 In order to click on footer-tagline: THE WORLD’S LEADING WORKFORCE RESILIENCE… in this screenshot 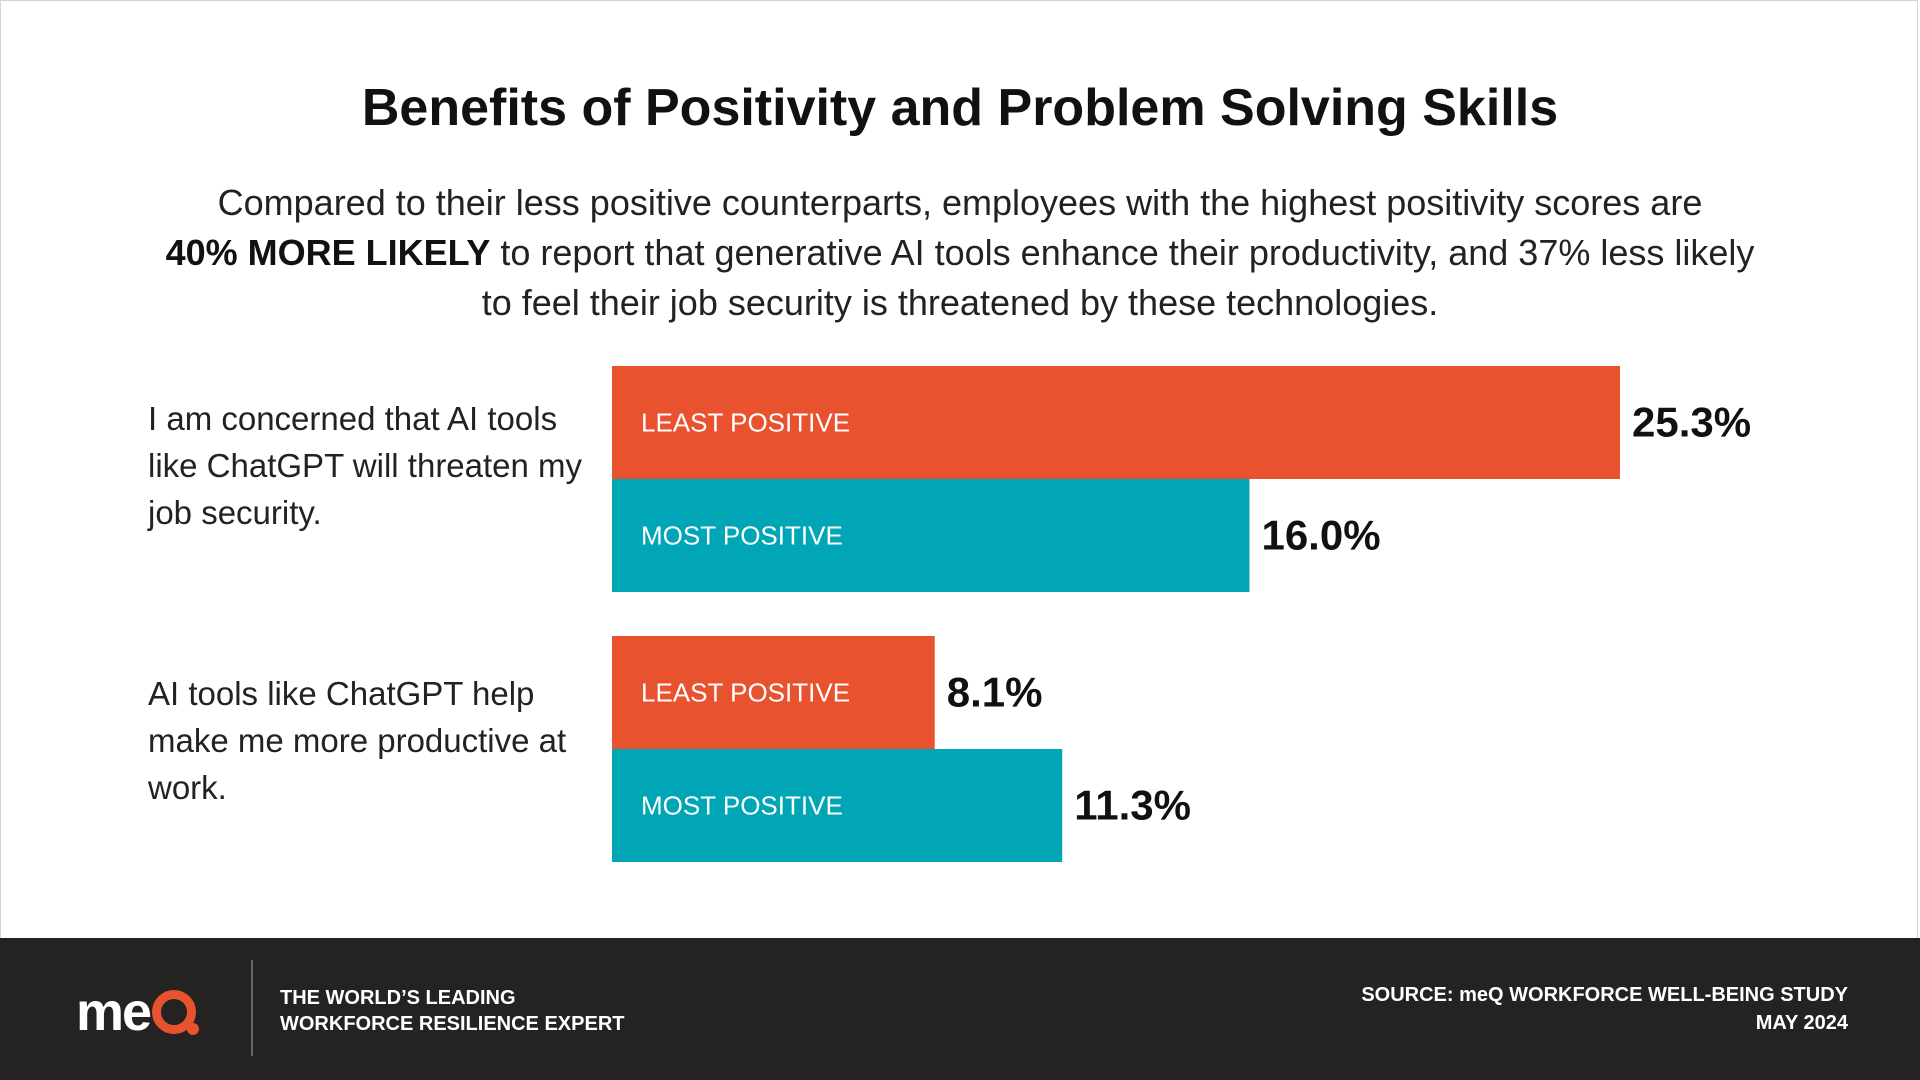, I will do `click(452, 1011)`.